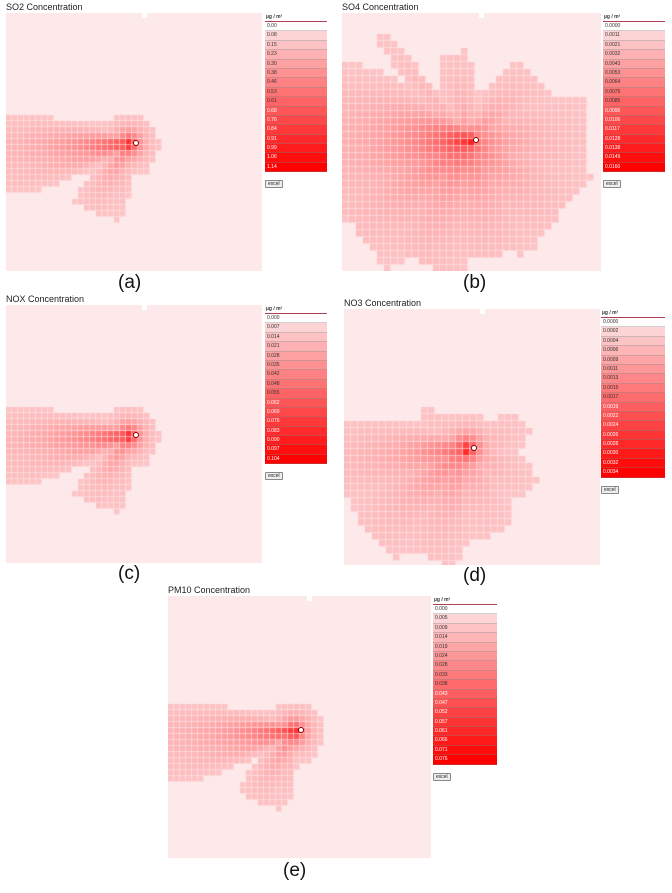 The height and width of the screenshot is (893, 672). I want to click on legend-entry: 1.06, so click(296, 158).